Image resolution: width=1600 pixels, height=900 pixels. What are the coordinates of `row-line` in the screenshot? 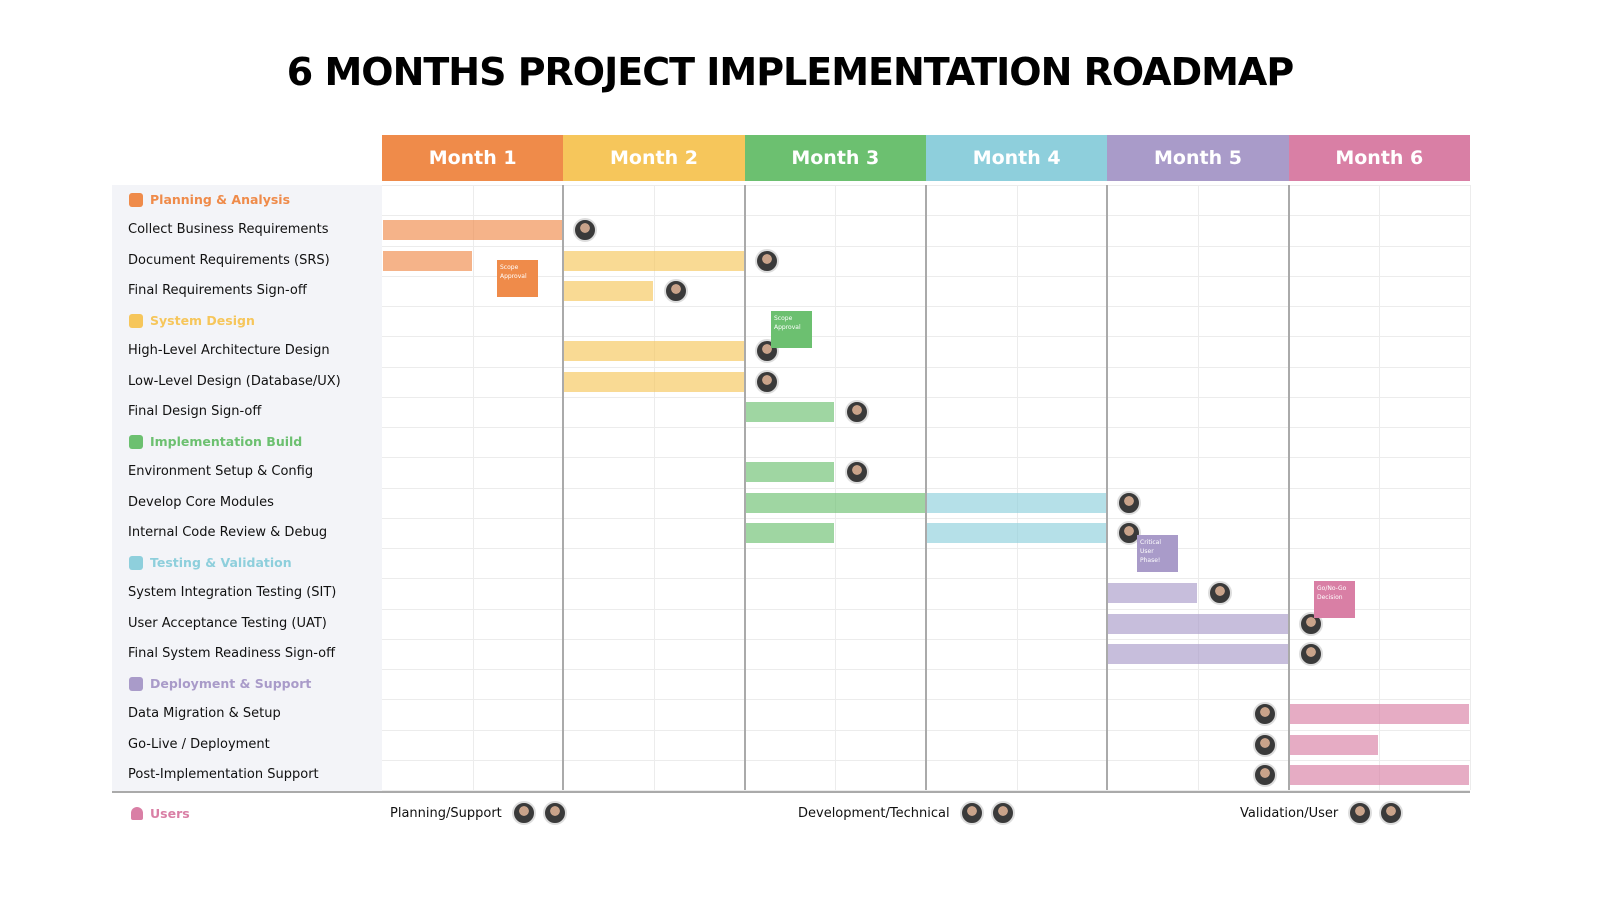 It's located at (926, 790).